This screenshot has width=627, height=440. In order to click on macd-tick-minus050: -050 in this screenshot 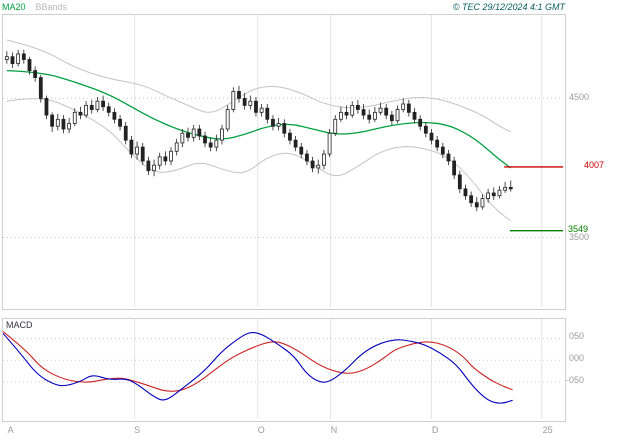, I will do `click(575, 380)`.